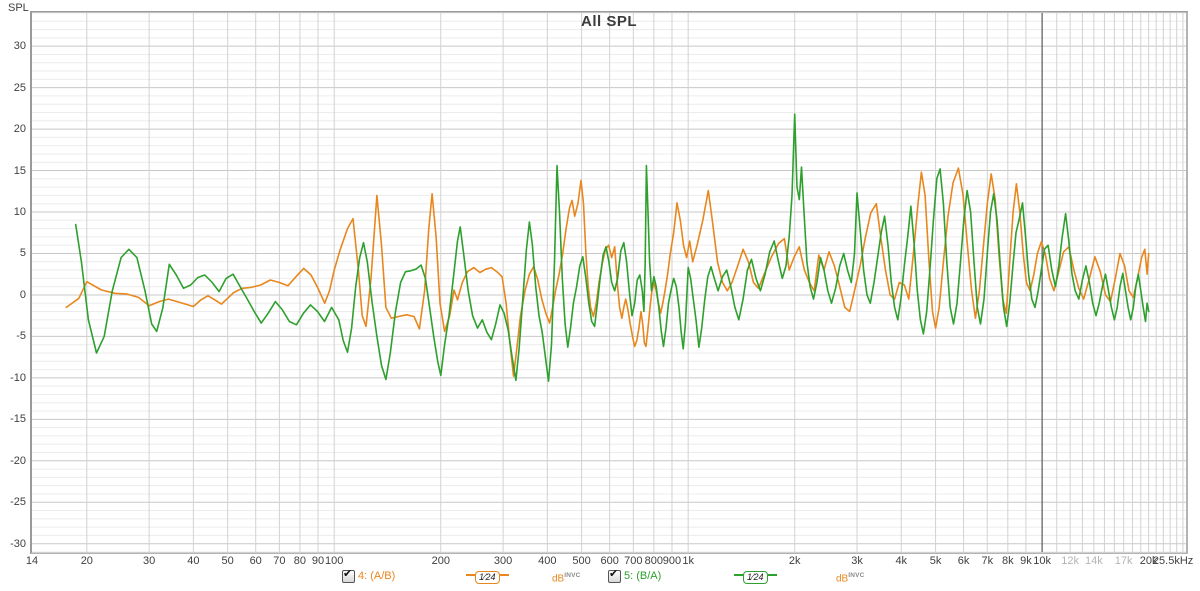 This screenshot has height=591, width=1200. I want to click on trace4-visibility-checkbox: ✔, so click(348, 575).